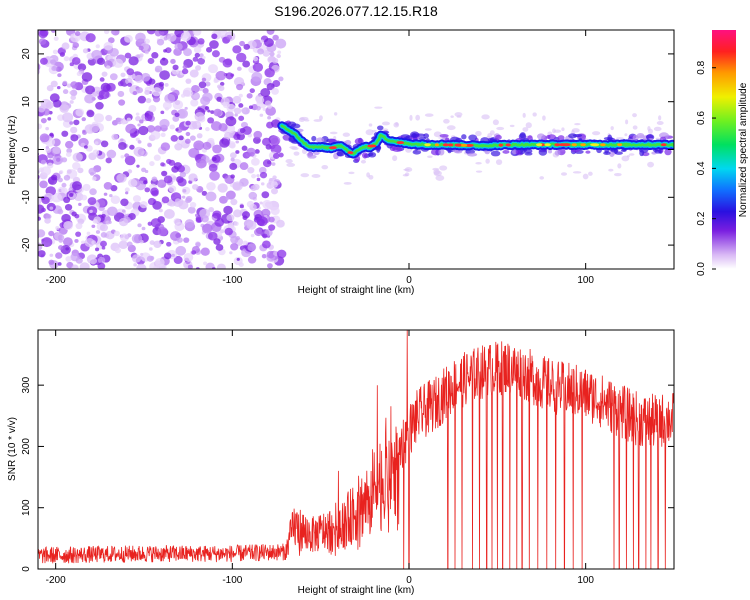 Image resolution: width=750 pixels, height=600 pixels. Describe the element at coordinates (232, 280) in the screenshot. I see `spectrogram-xtick-label: -100` at that location.